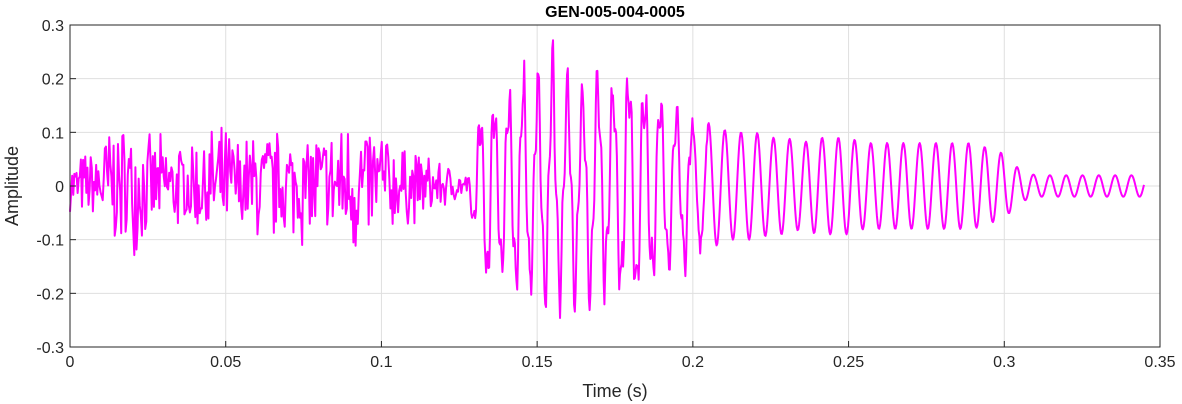 The width and height of the screenshot is (1182, 404). What do you see at coordinates (225, 362) in the screenshot?
I see `x-tick-label: 0.05` at bounding box center [225, 362].